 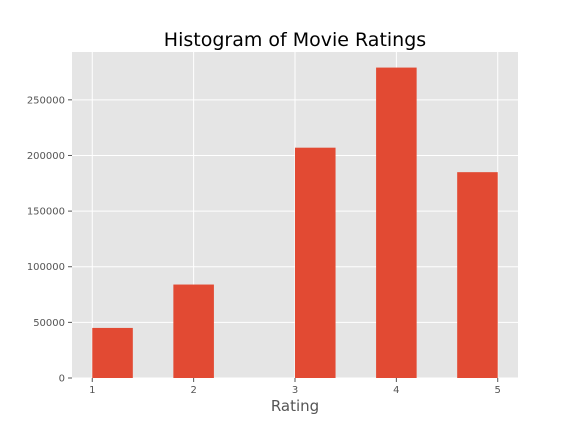 What do you see at coordinates (92, 390) in the screenshot?
I see `x-tick-label: 1` at bounding box center [92, 390].